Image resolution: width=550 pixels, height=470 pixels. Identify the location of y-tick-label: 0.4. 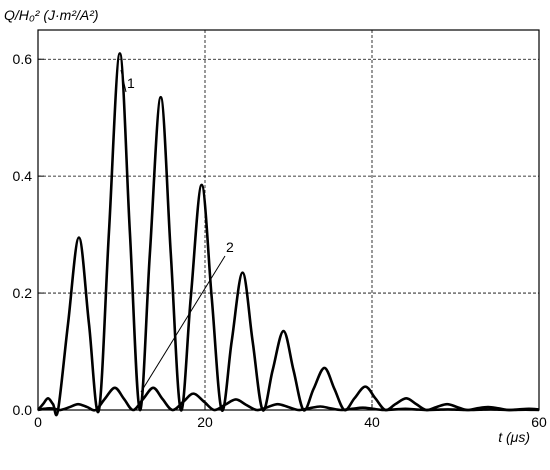
(23, 176).